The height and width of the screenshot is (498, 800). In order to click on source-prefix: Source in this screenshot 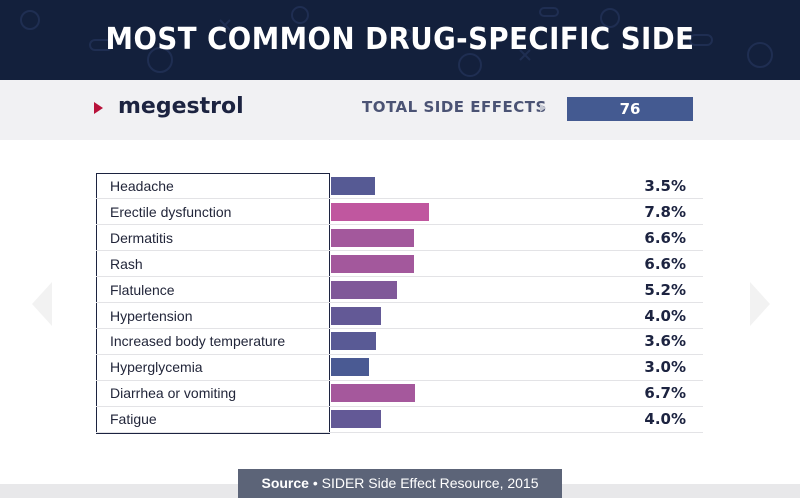, I will do `click(285, 483)`.